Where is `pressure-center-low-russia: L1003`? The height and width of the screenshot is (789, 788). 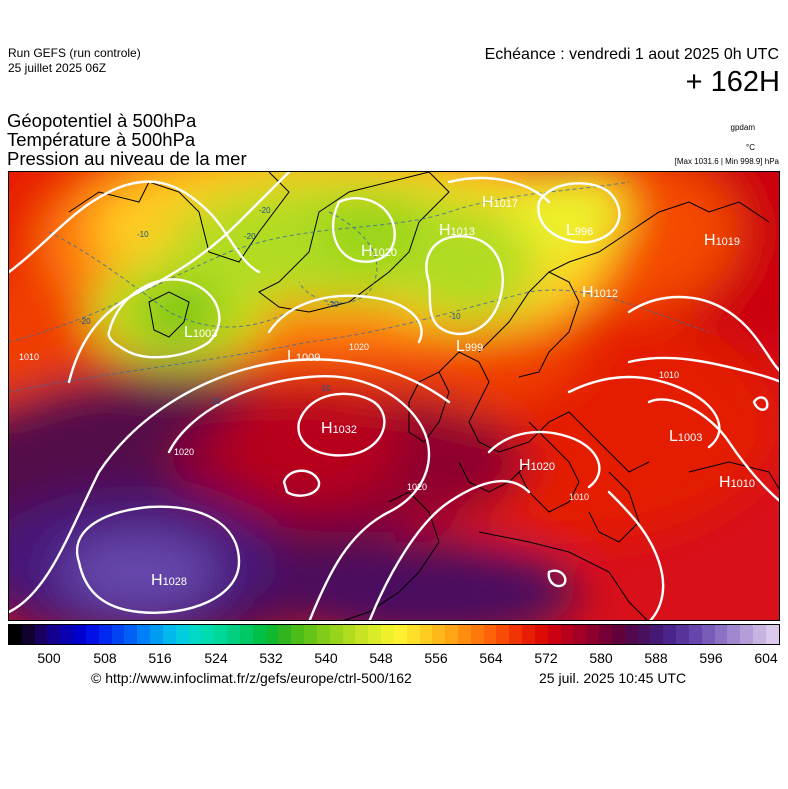
pressure-center-low-russia: L1003 is located at coordinates (685, 437).